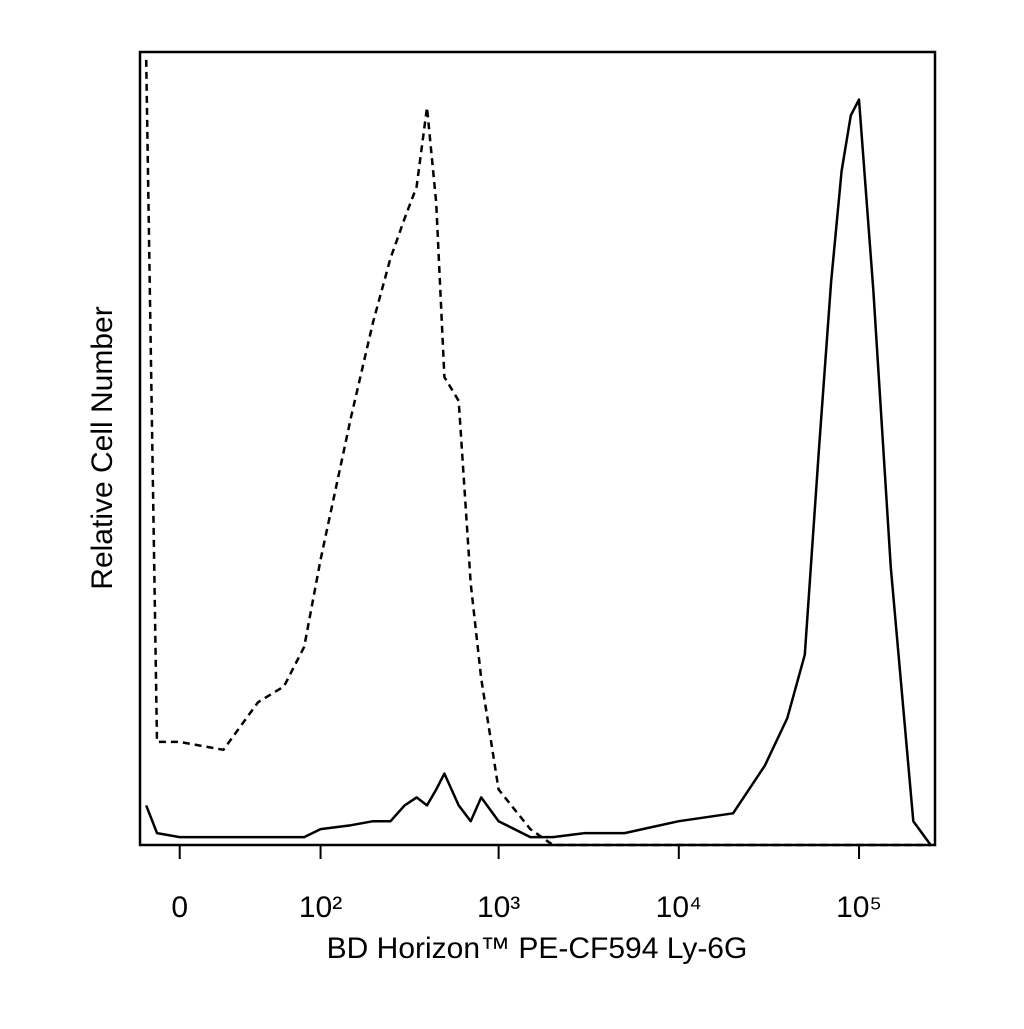 The width and height of the screenshot is (1024, 1029). Describe the element at coordinates (498, 907) in the screenshot. I see `x-tick-label: 10³` at that location.